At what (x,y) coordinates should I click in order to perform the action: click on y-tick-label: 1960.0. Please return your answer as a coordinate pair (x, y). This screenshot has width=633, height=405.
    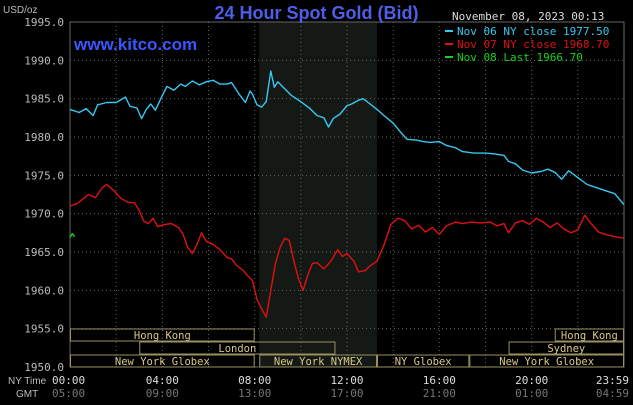
    Looking at the image, I should click on (44, 290).